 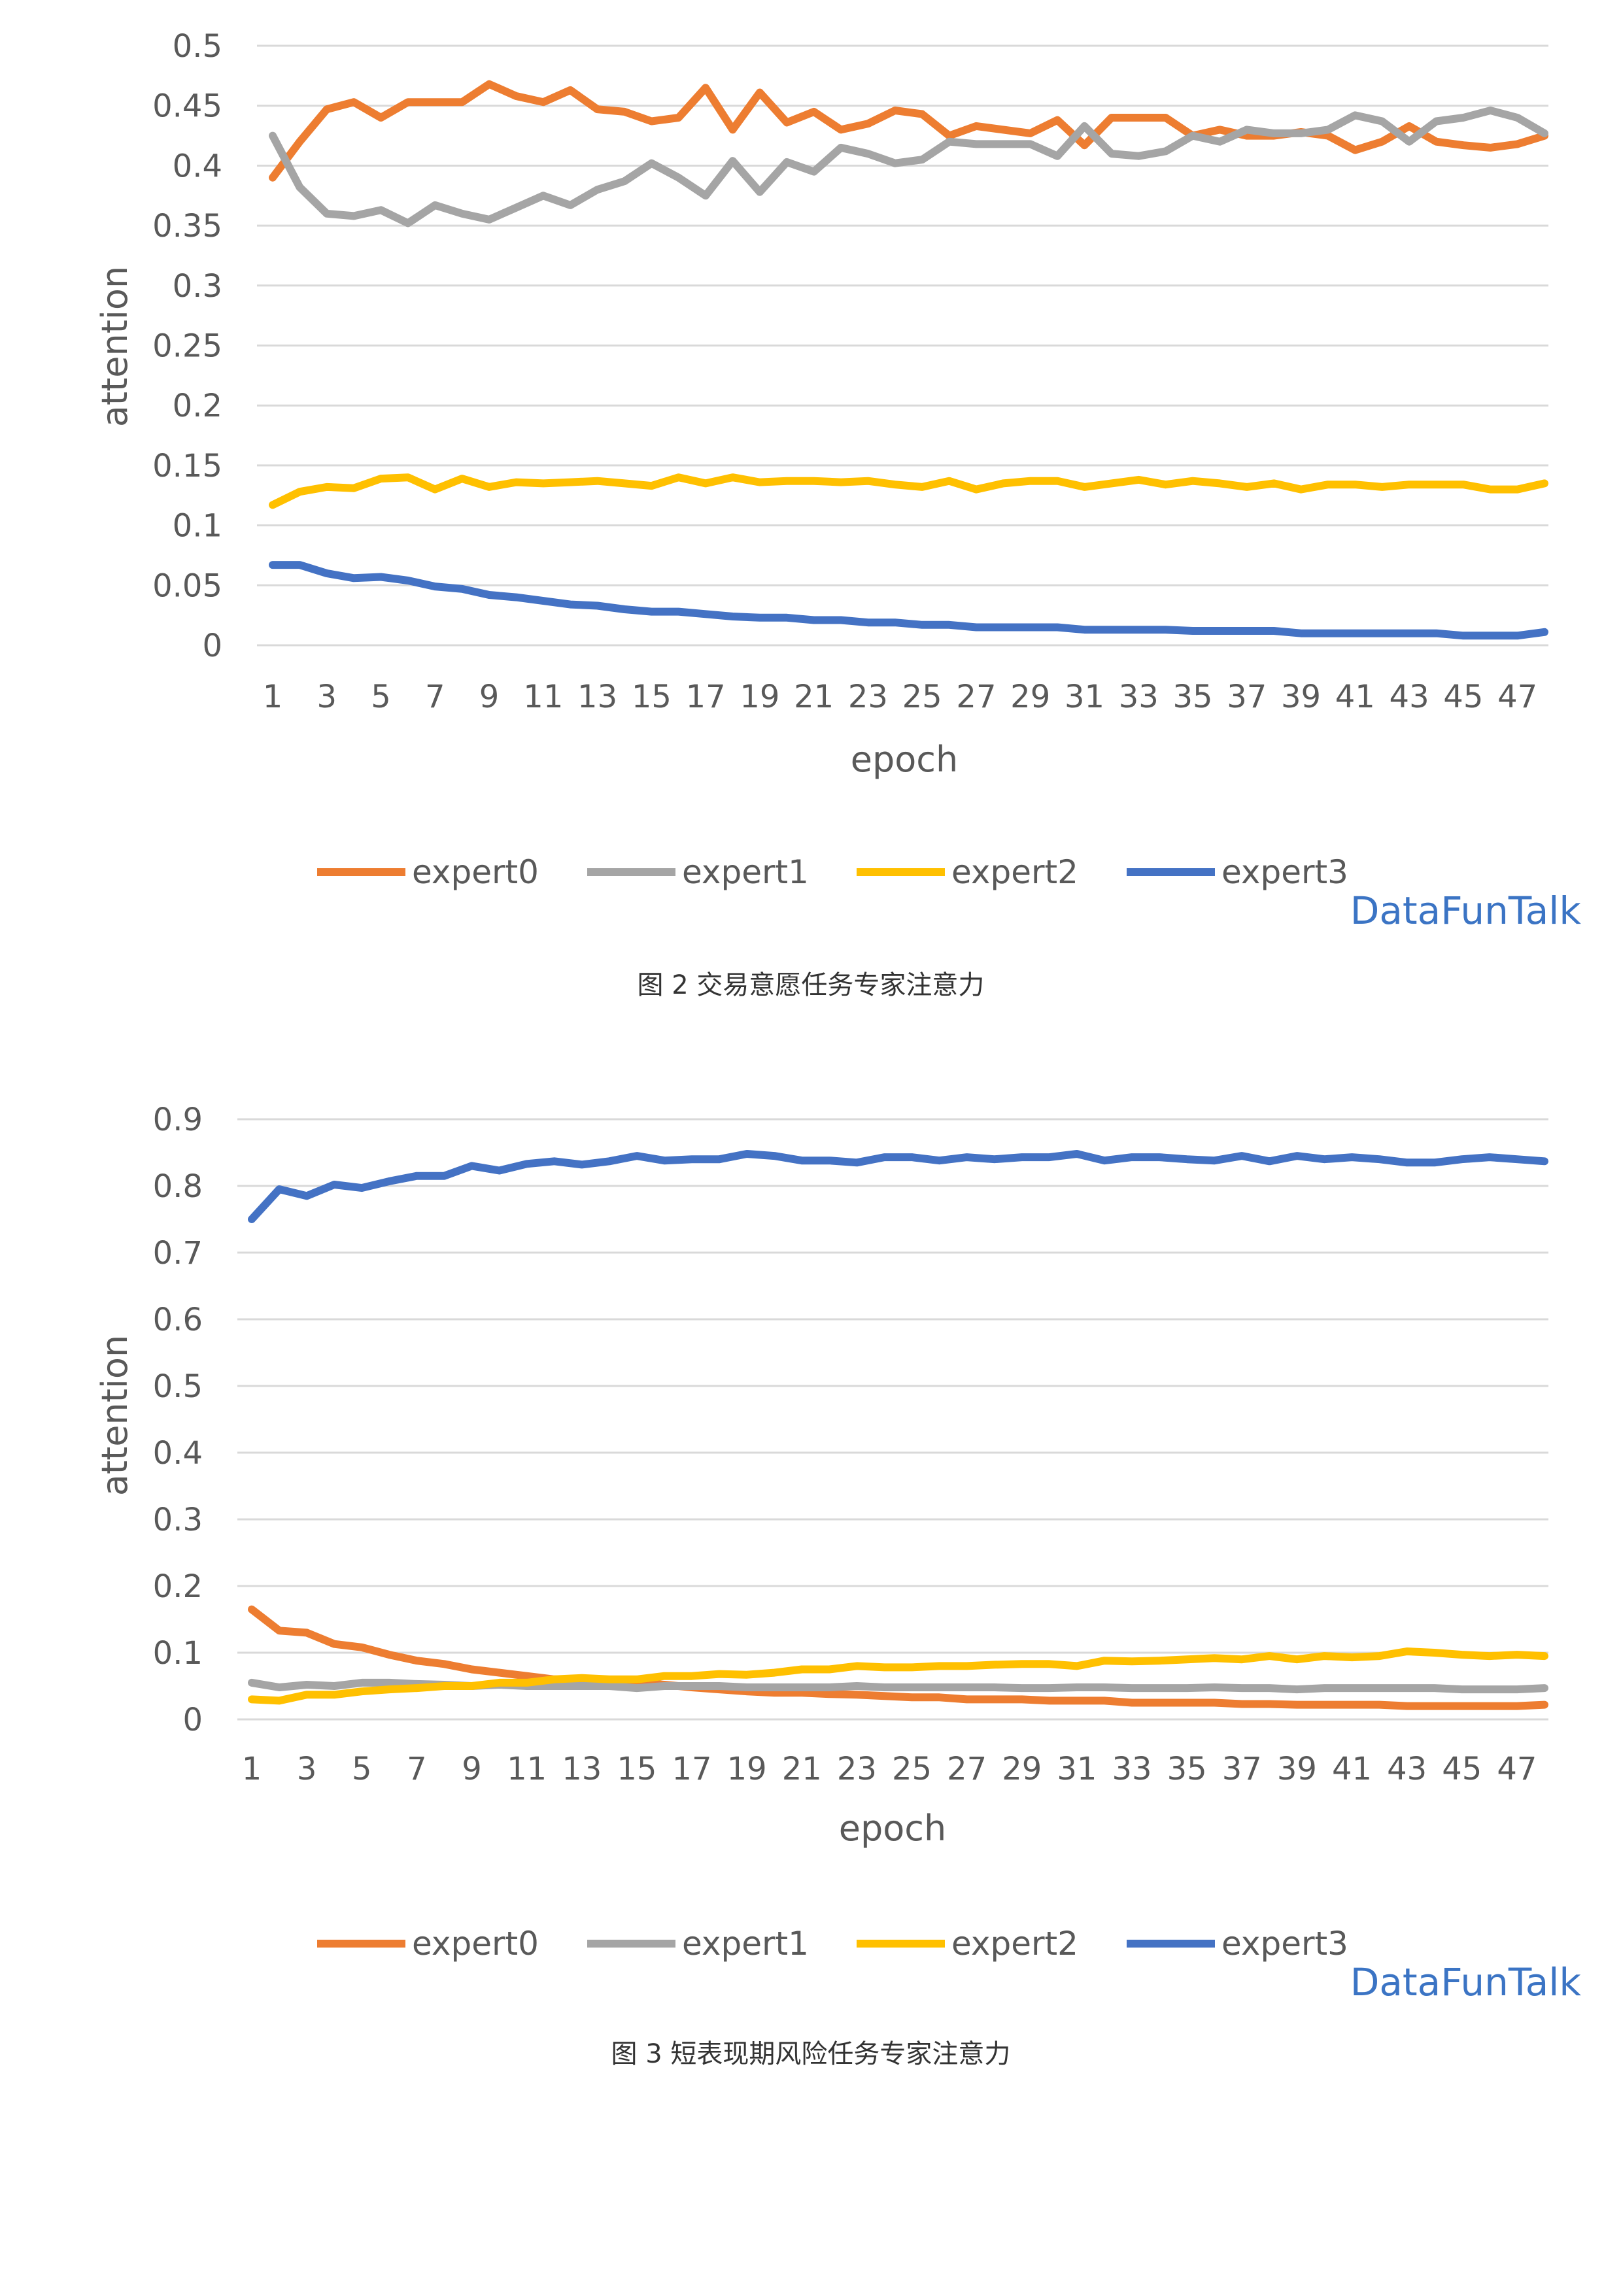 I want to click on y-tick-label: 0.15, so click(x=187, y=466).